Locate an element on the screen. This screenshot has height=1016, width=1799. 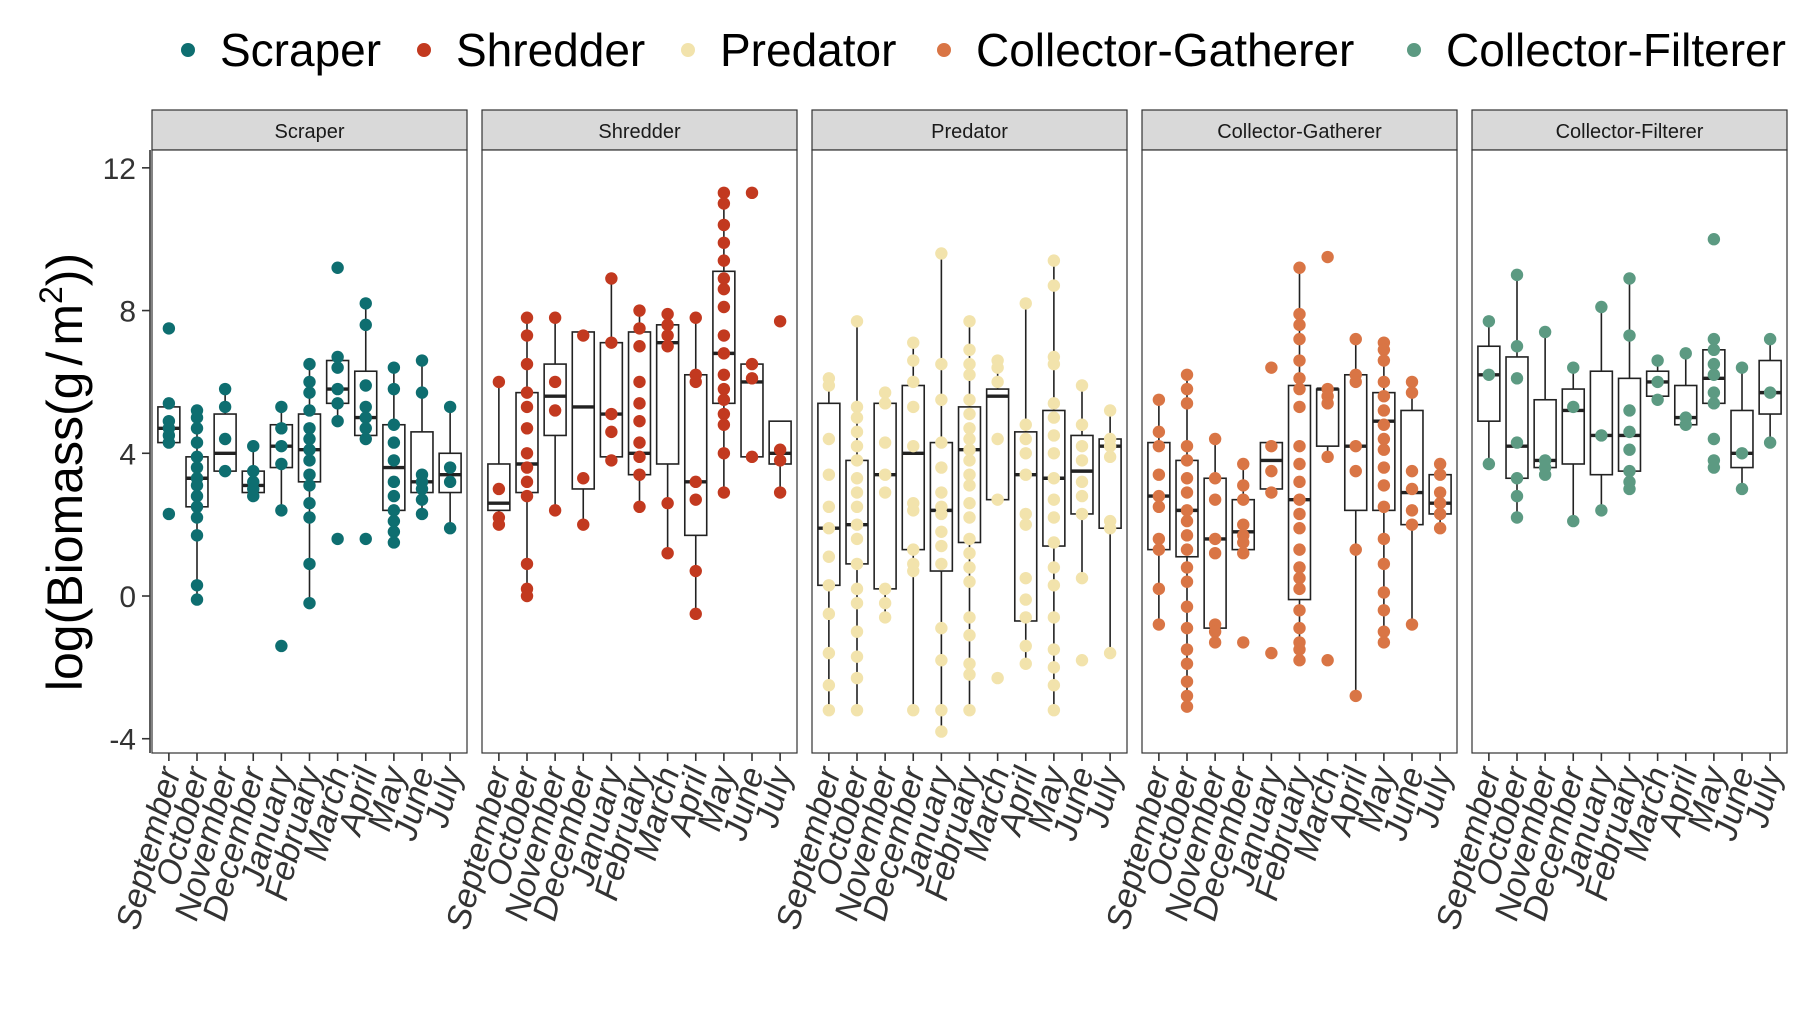
box-collector-gatherer-january is located at coordinates (1271, 510).